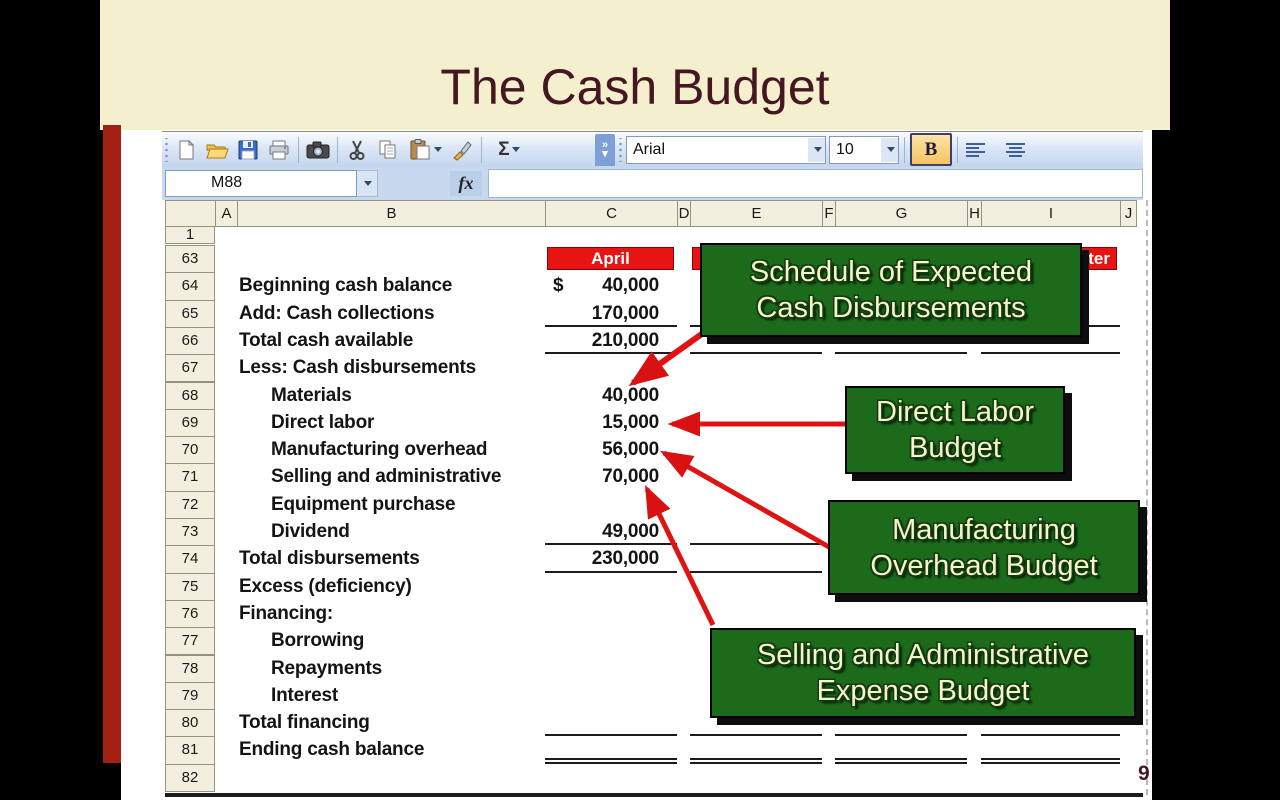 Image resolution: width=1280 pixels, height=800 pixels. I want to click on cell-B81: Ending cash balance, so click(332, 750).